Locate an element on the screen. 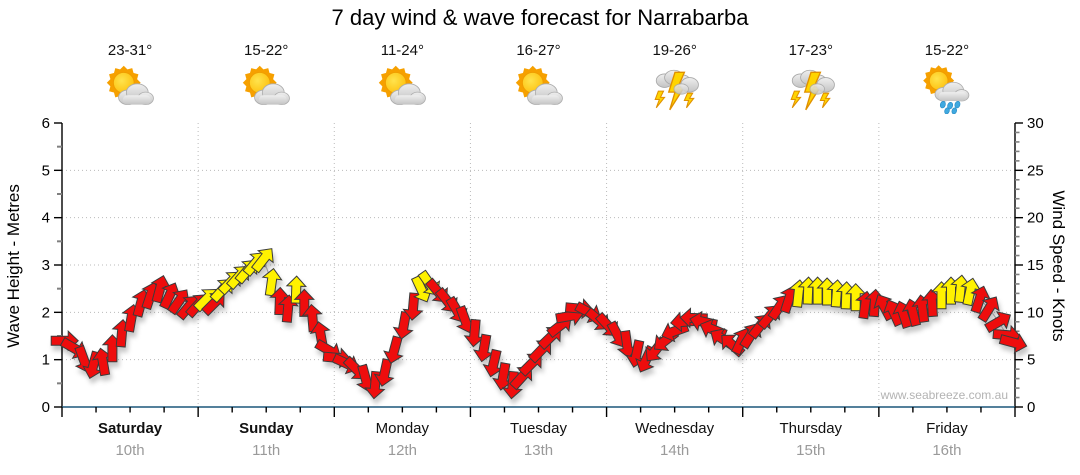  left-axis-title: Wave Height - Metres is located at coordinates (13, 266).